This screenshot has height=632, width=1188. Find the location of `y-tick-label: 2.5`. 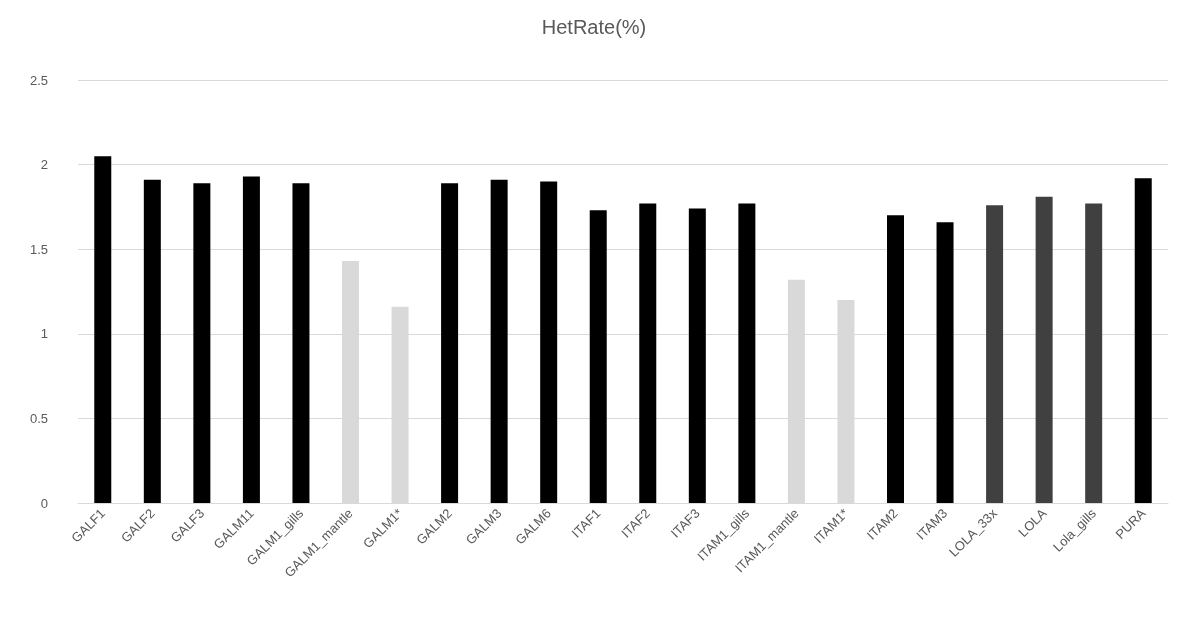

y-tick-label: 2.5 is located at coordinates (38, 80).